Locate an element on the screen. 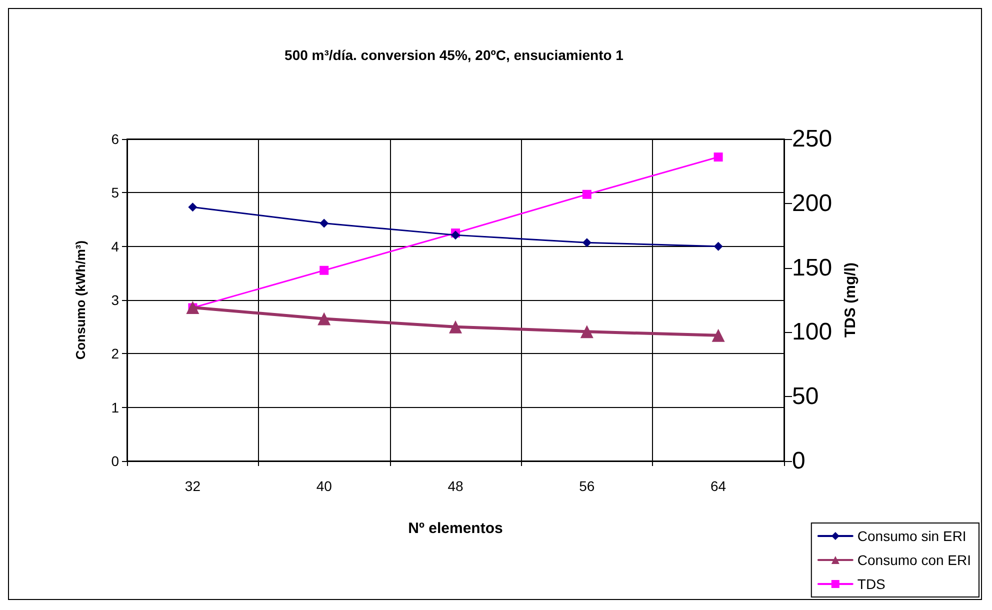  y2-tick-label: 200 is located at coordinates (812, 203).